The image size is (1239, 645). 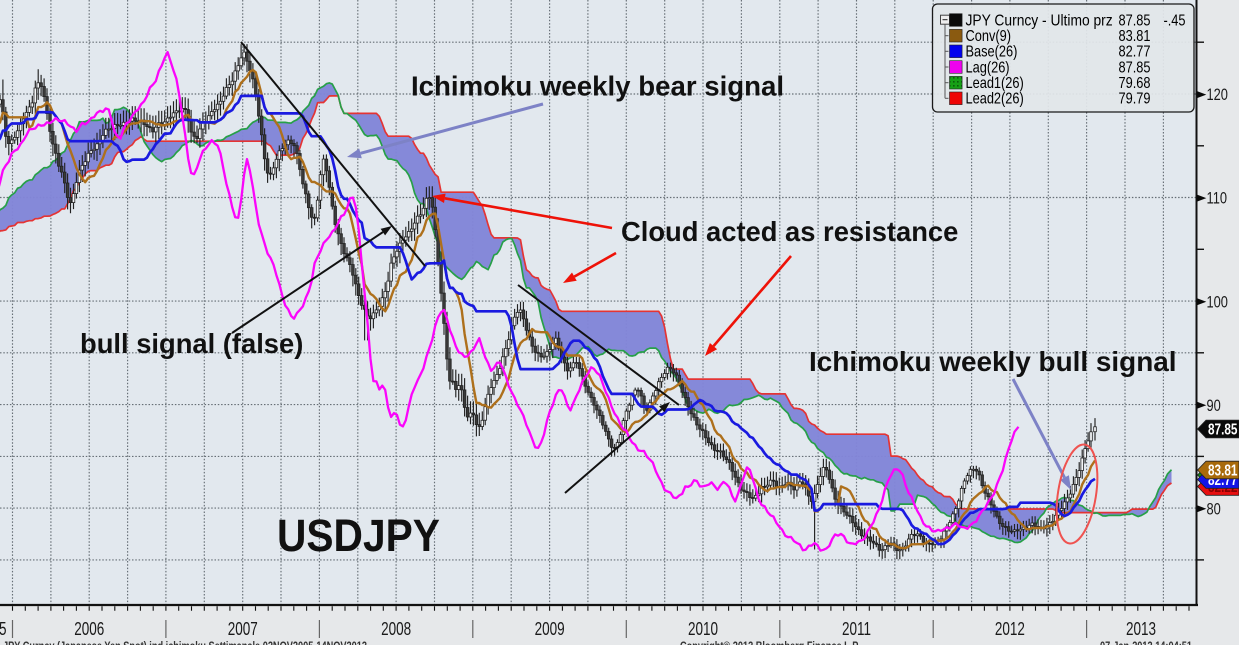 I want to click on svg-text: 100, so click(x=1217, y=303).